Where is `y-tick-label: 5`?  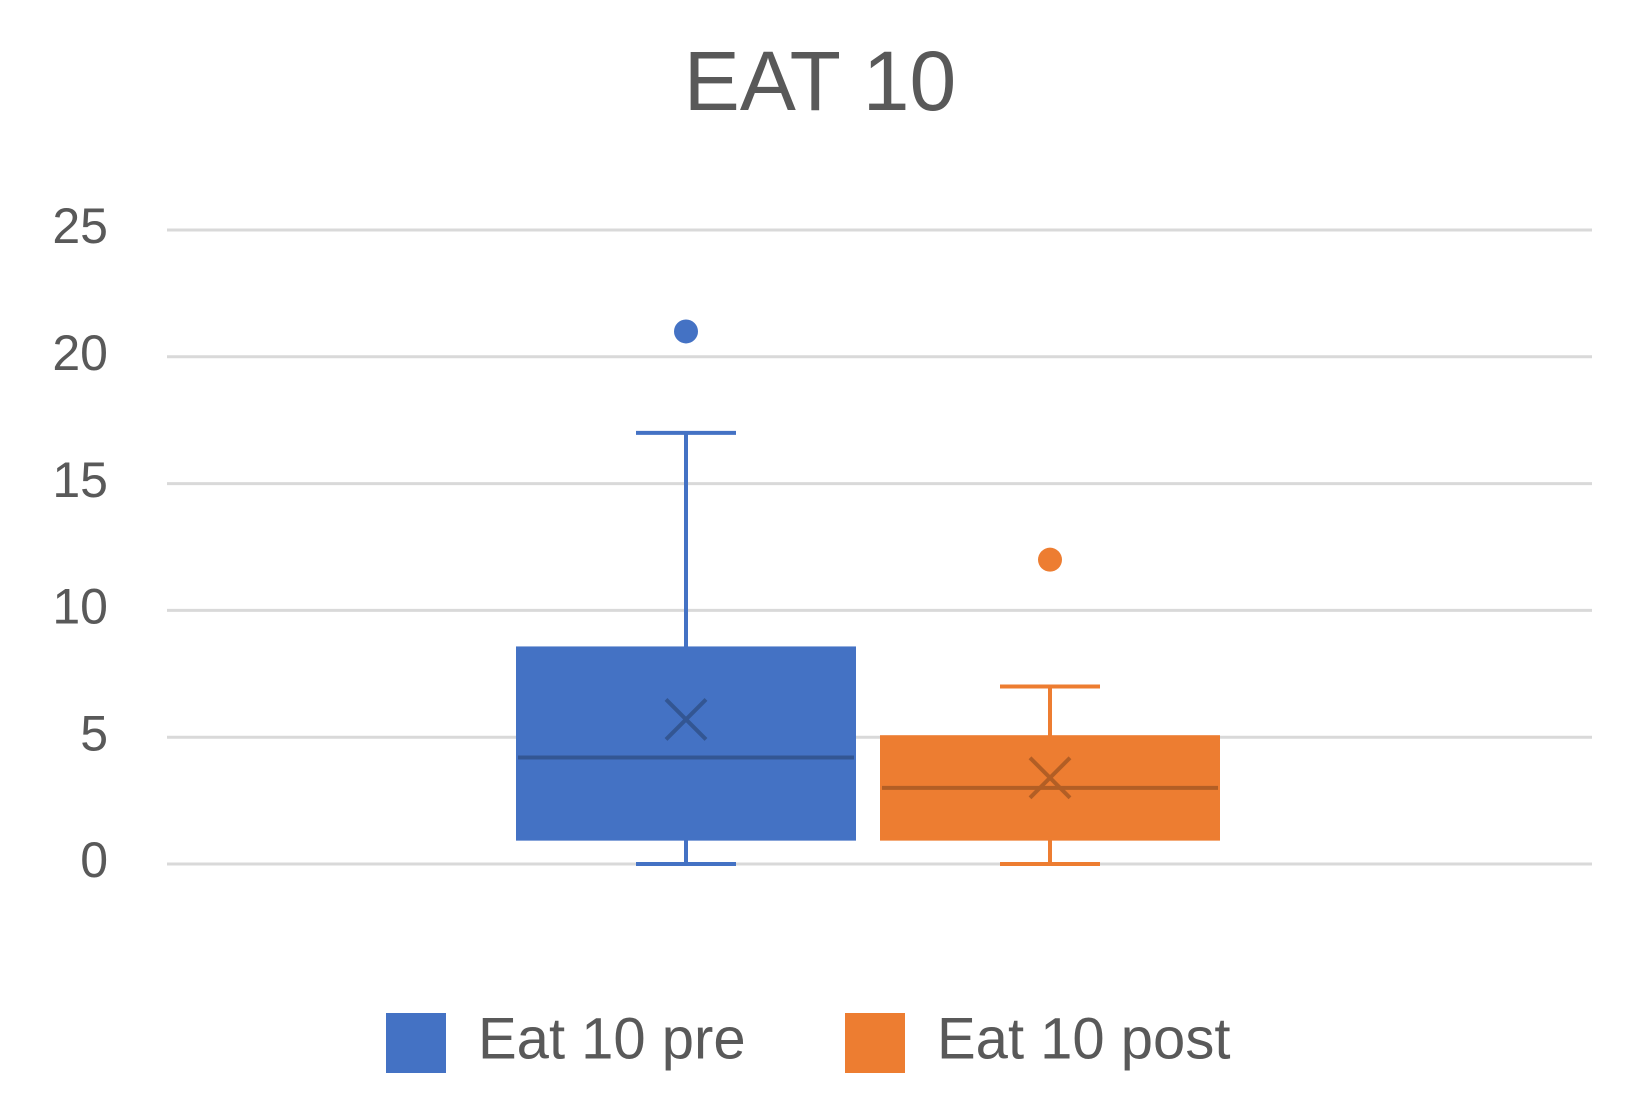 y-tick-label: 5 is located at coordinates (94, 733).